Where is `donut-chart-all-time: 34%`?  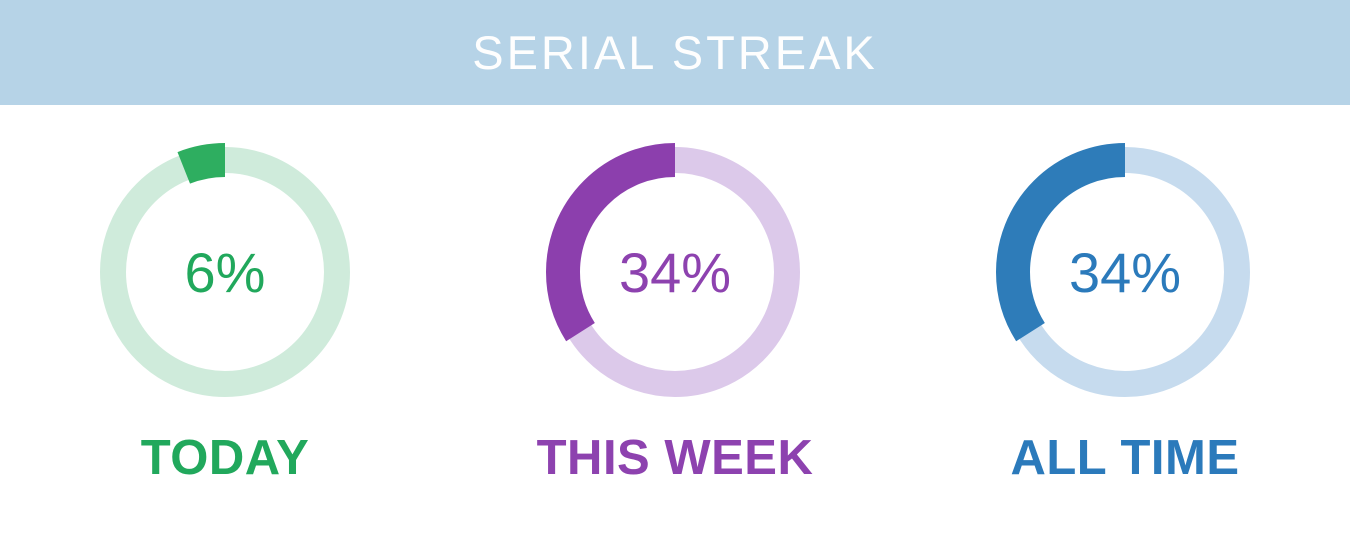
donut-chart-all-time: 34% is located at coordinates (1125, 272).